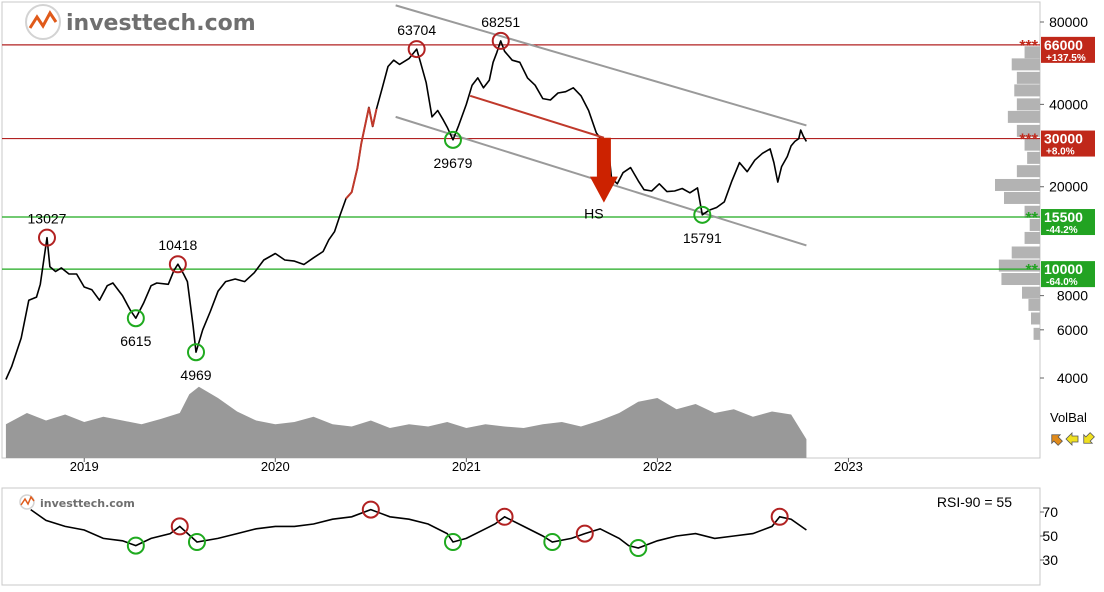  Describe the element at coordinates (43, 19) in the screenshot. I see `logo-zigzag-icon` at that location.